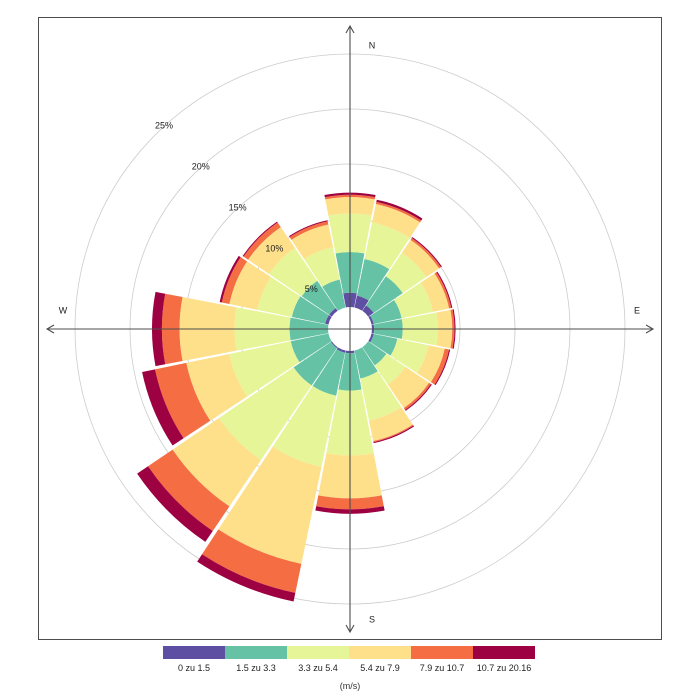  What do you see at coordinates (201, 167) in the screenshot?
I see `ring-label-20%: 20%` at bounding box center [201, 167].